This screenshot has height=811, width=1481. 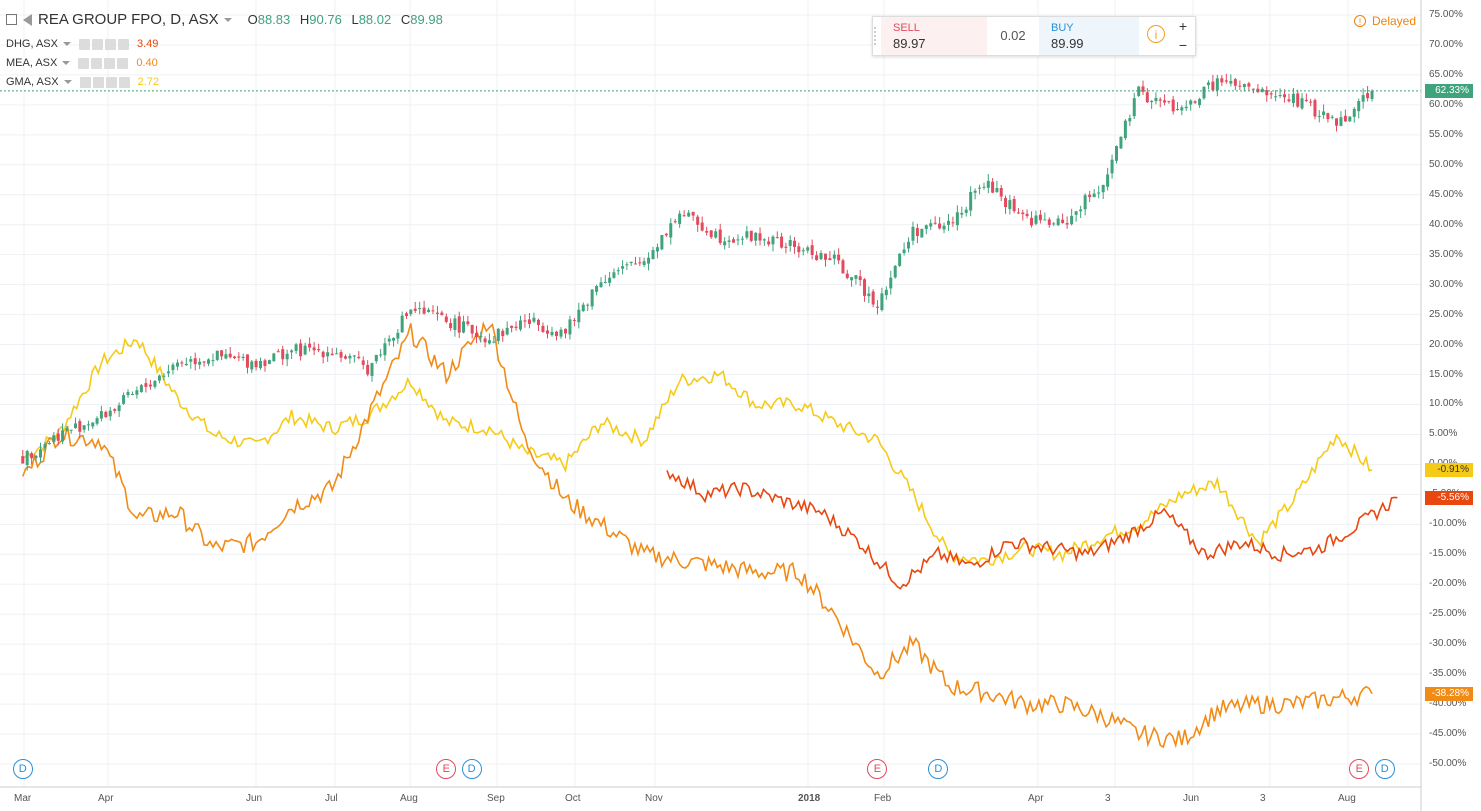 I want to click on comparison-value: 3.49, so click(x=147, y=44).